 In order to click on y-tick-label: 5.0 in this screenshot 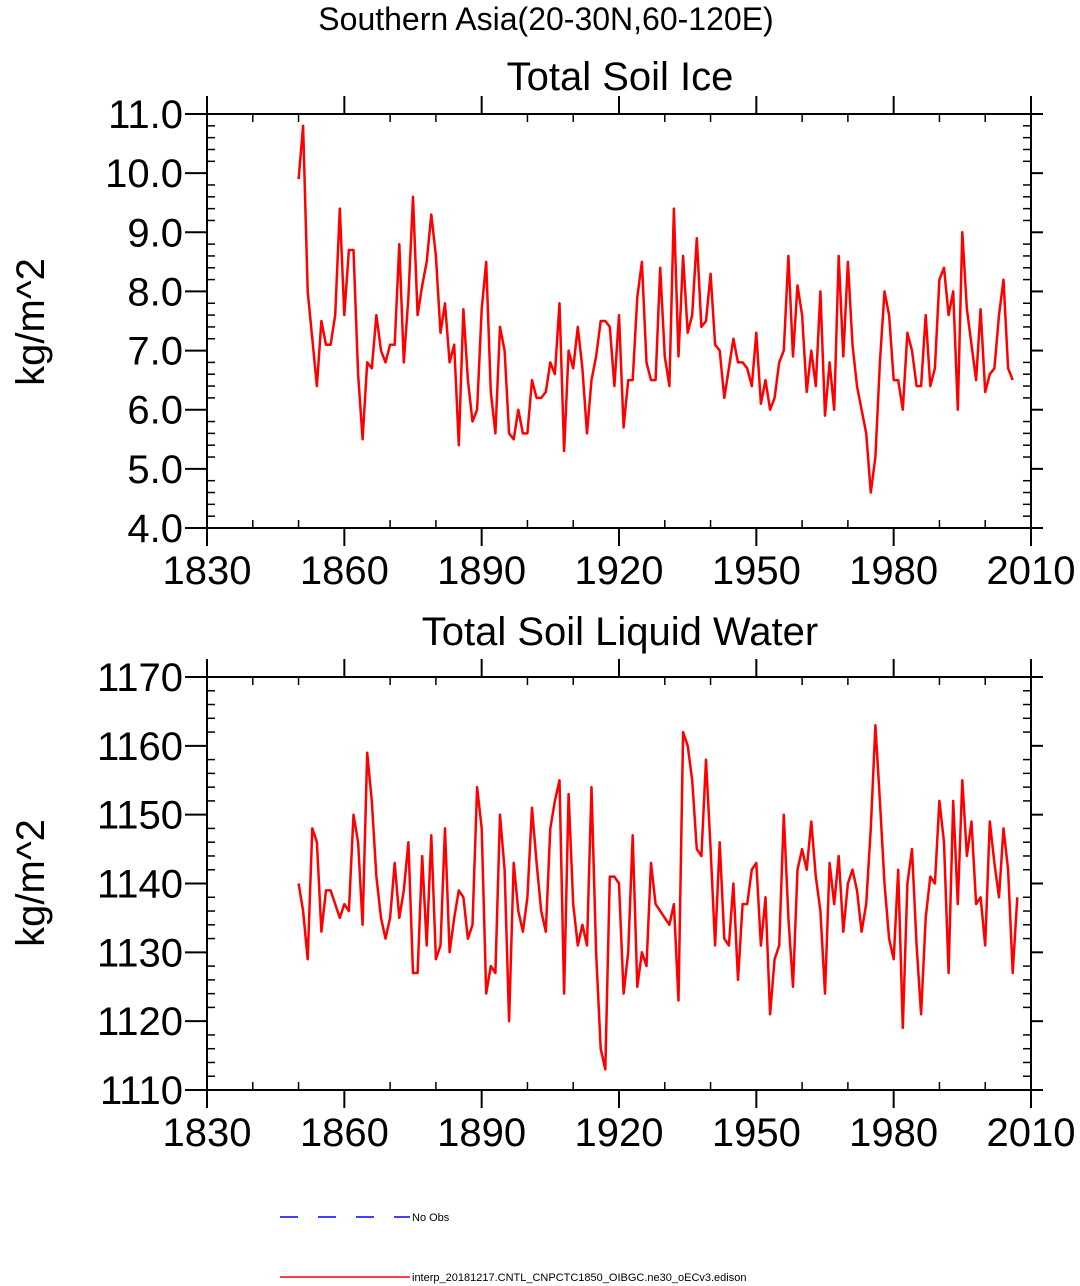, I will do `click(155, 470)`.